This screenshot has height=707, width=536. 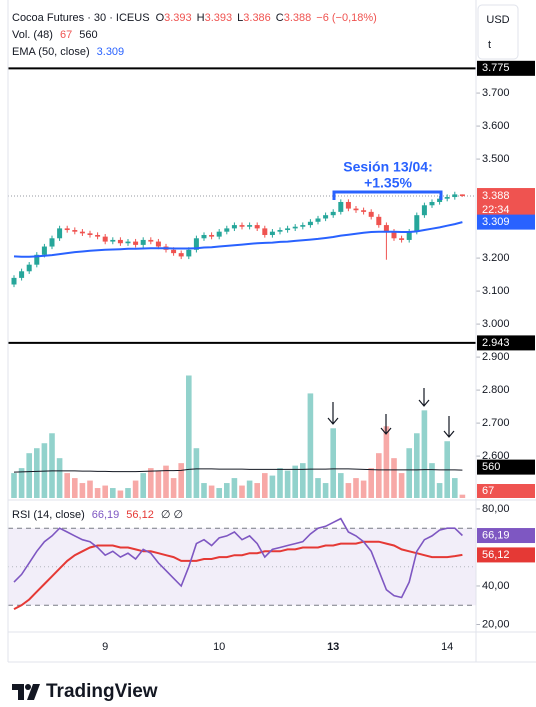 I want to click on currency-sub: t, so click(x=489, y=45).